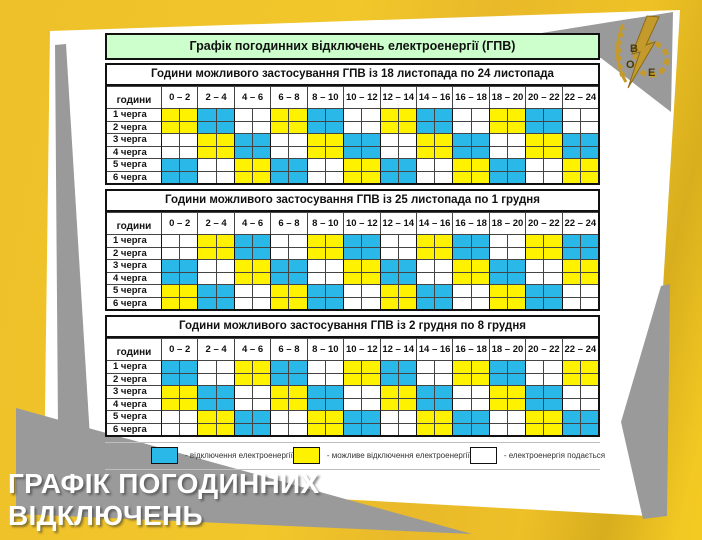 The height and width of the screenshot is (540, 702). Describe the element at coordinates (252, 349) in the screenshot. I see `time-column-header: 4 – 6` at that location.